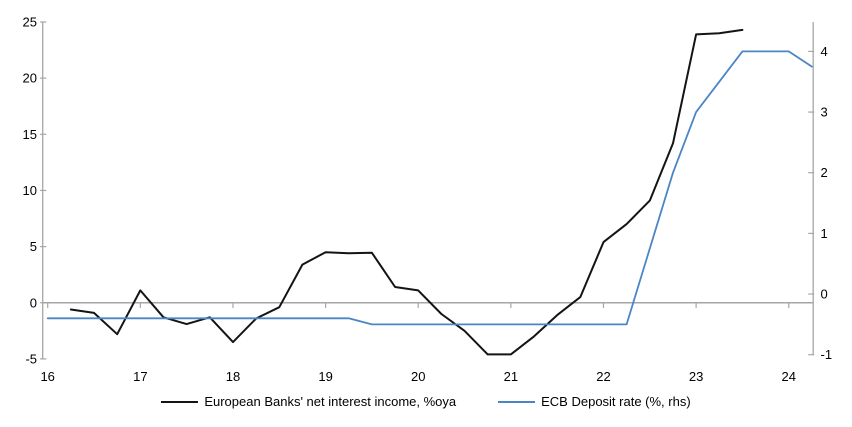 This screenshot has height=427, width=852. I want to click on x-axis-tick-label: 19, so click(325, 376).